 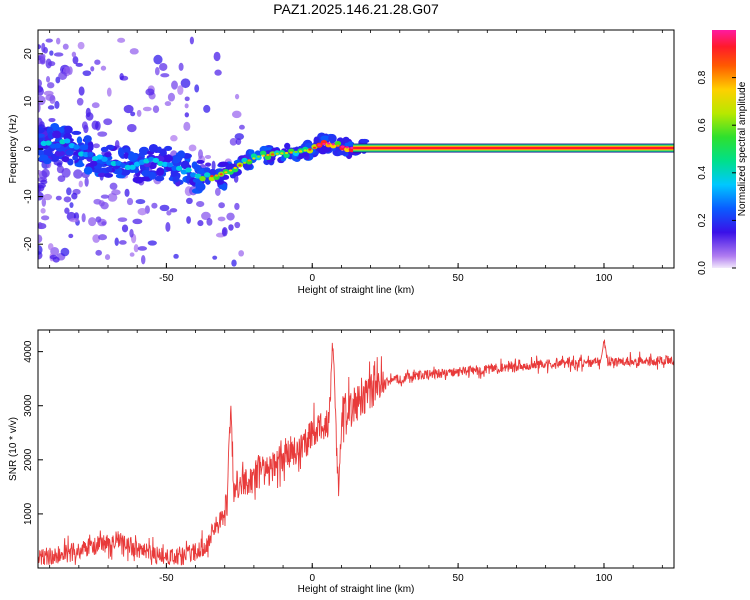 What do you see at coordinates (28, 513) in the screenshot?
I see `snr-y-tick-label: 1000` at bounding box center [28, 513].